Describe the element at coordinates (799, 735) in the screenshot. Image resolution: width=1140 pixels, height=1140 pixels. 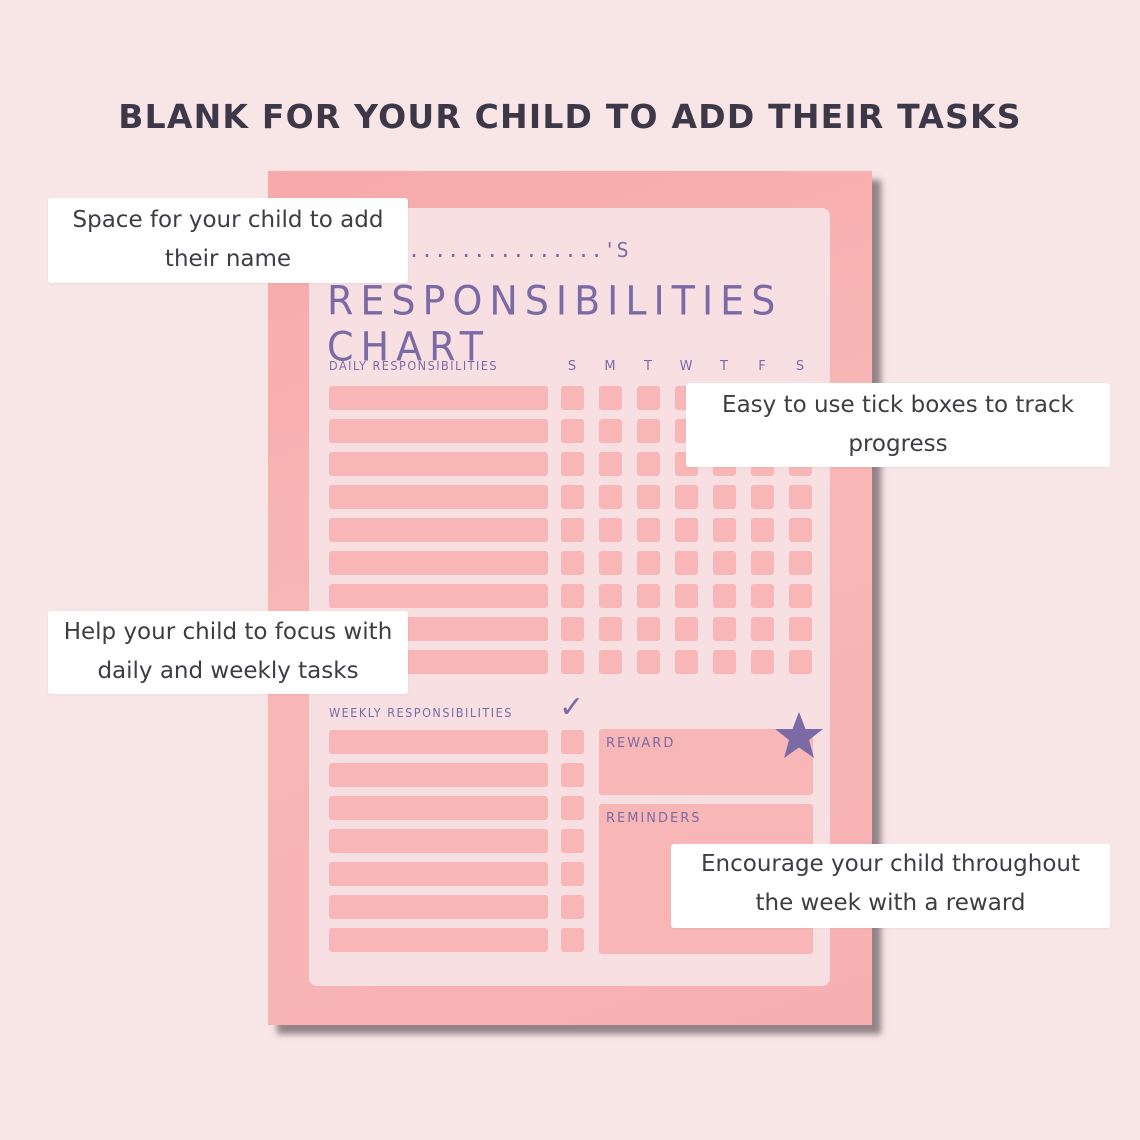
I see `star-icon` at that location.